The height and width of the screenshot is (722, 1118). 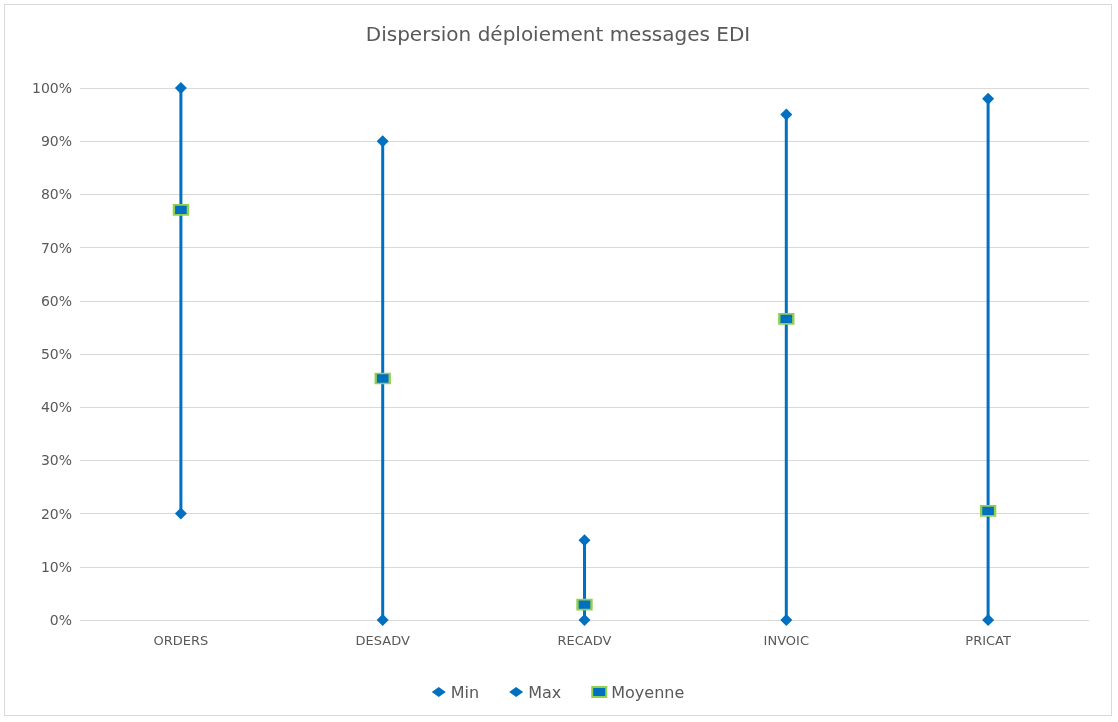 I want to click on y-tick-label: 40%, so click(x=56, y=407).